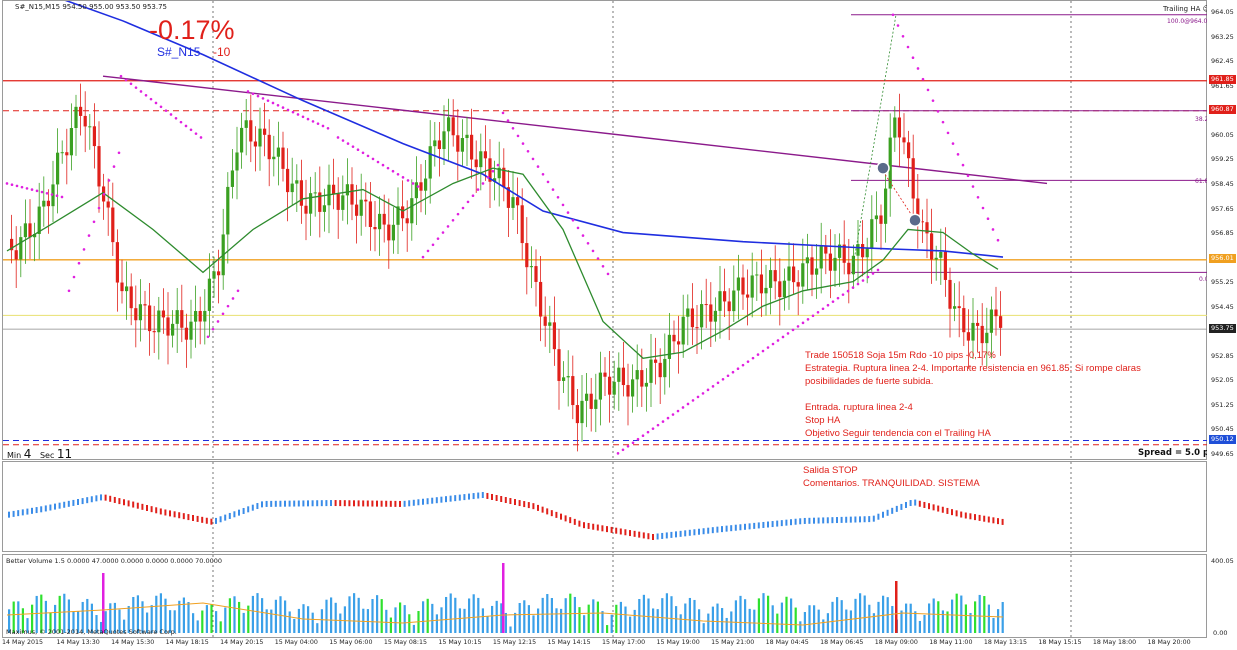 Image resolution: width=1237 pixels, height=650 pixels. I want to click on time-axis-label: 18 May 20:00, so click(1169, 642).